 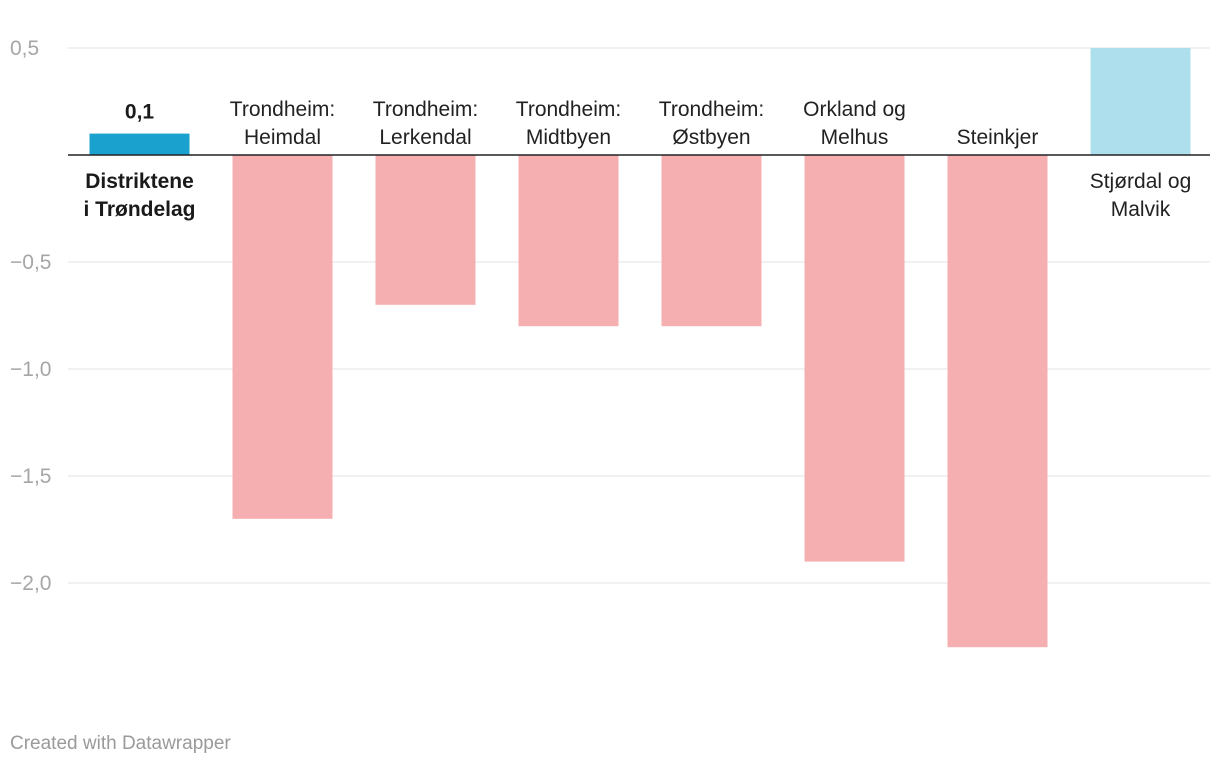 What do you see at coordinates (30, 316) in the screenshot?
I see `y-axis-tick-labels: 0,5 −0,5 −1,0 −1,5 −2,0` at bounding box center [30, 316].